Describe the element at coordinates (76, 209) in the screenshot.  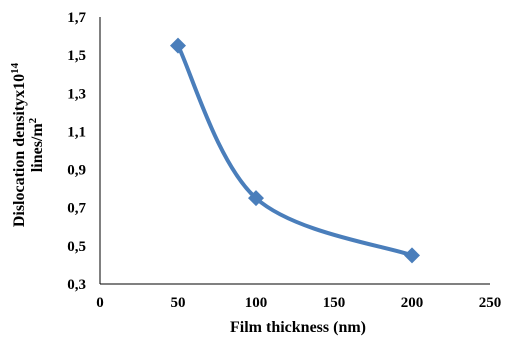
I see `y-tick-label: 0,7` at that location.